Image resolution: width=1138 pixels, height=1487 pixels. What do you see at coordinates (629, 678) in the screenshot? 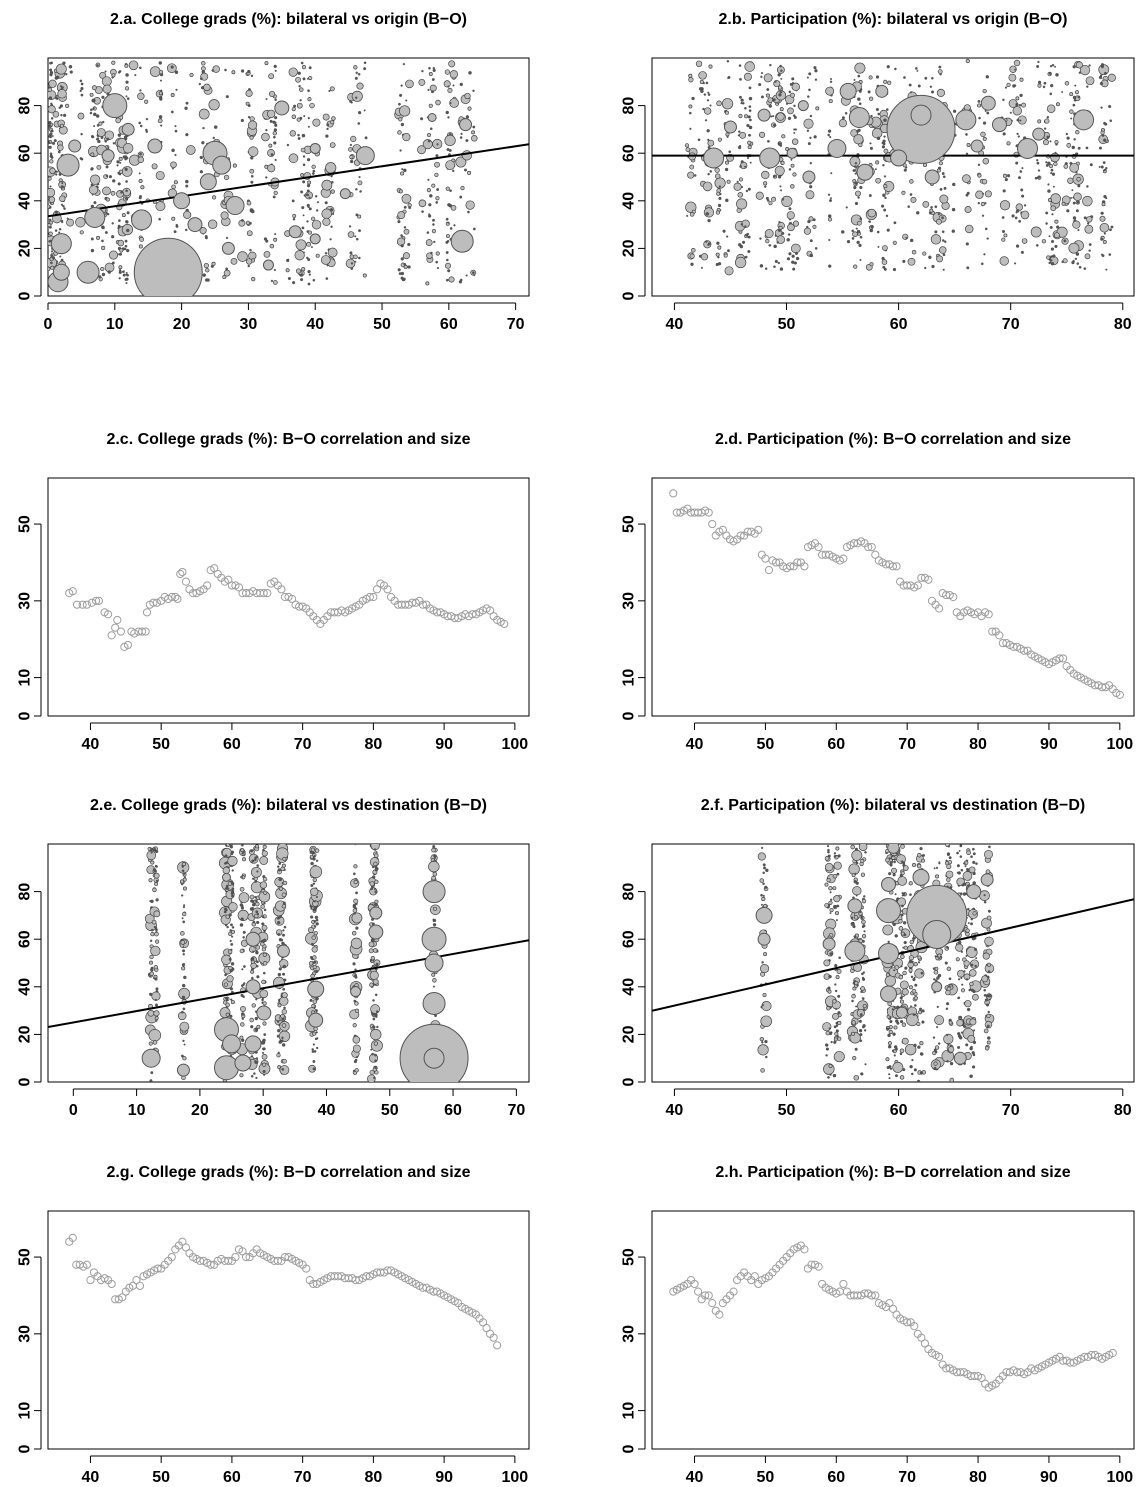
I see `y-tick-label: 10` at bounding box center [629, 678].